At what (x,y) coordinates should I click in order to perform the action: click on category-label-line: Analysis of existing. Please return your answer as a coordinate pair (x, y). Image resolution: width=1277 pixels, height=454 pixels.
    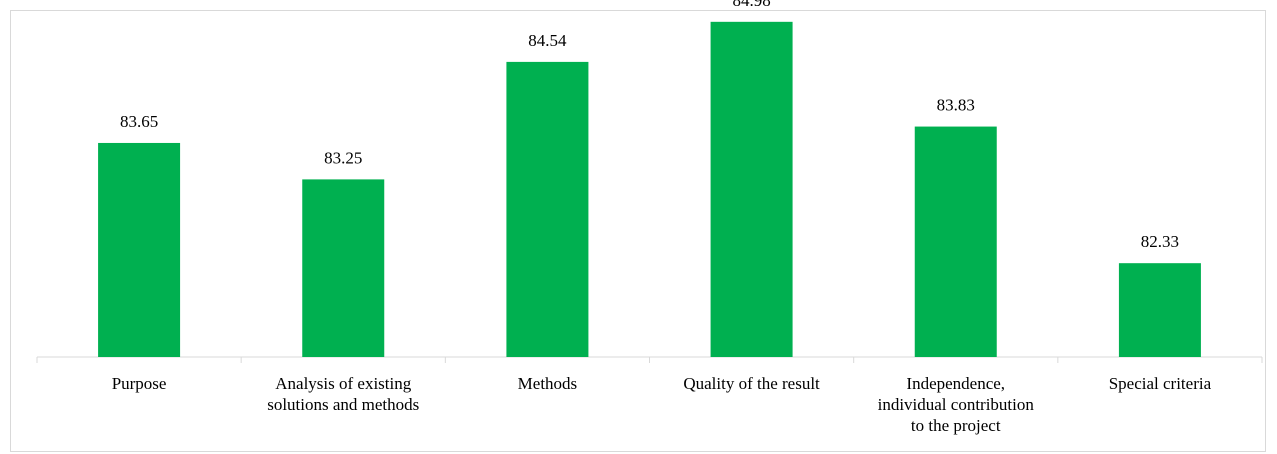
    Looking at the image, I should click on (343, 383).